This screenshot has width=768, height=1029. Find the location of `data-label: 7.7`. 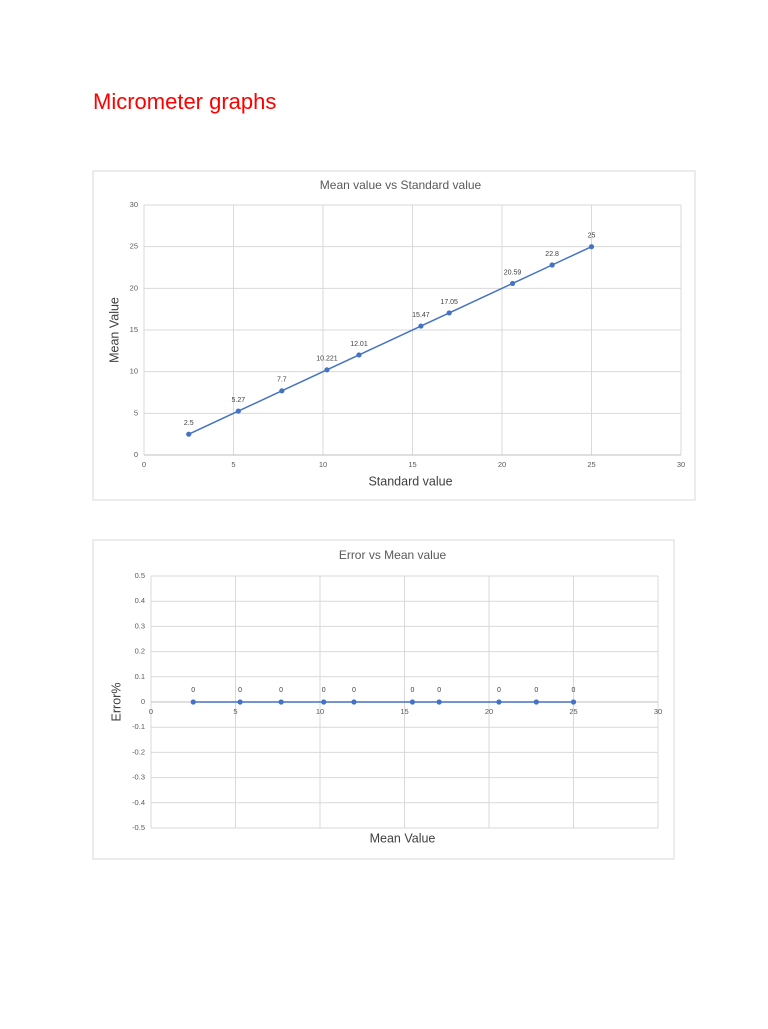

data-label: 7.7 is located at coordinates (282, 380).